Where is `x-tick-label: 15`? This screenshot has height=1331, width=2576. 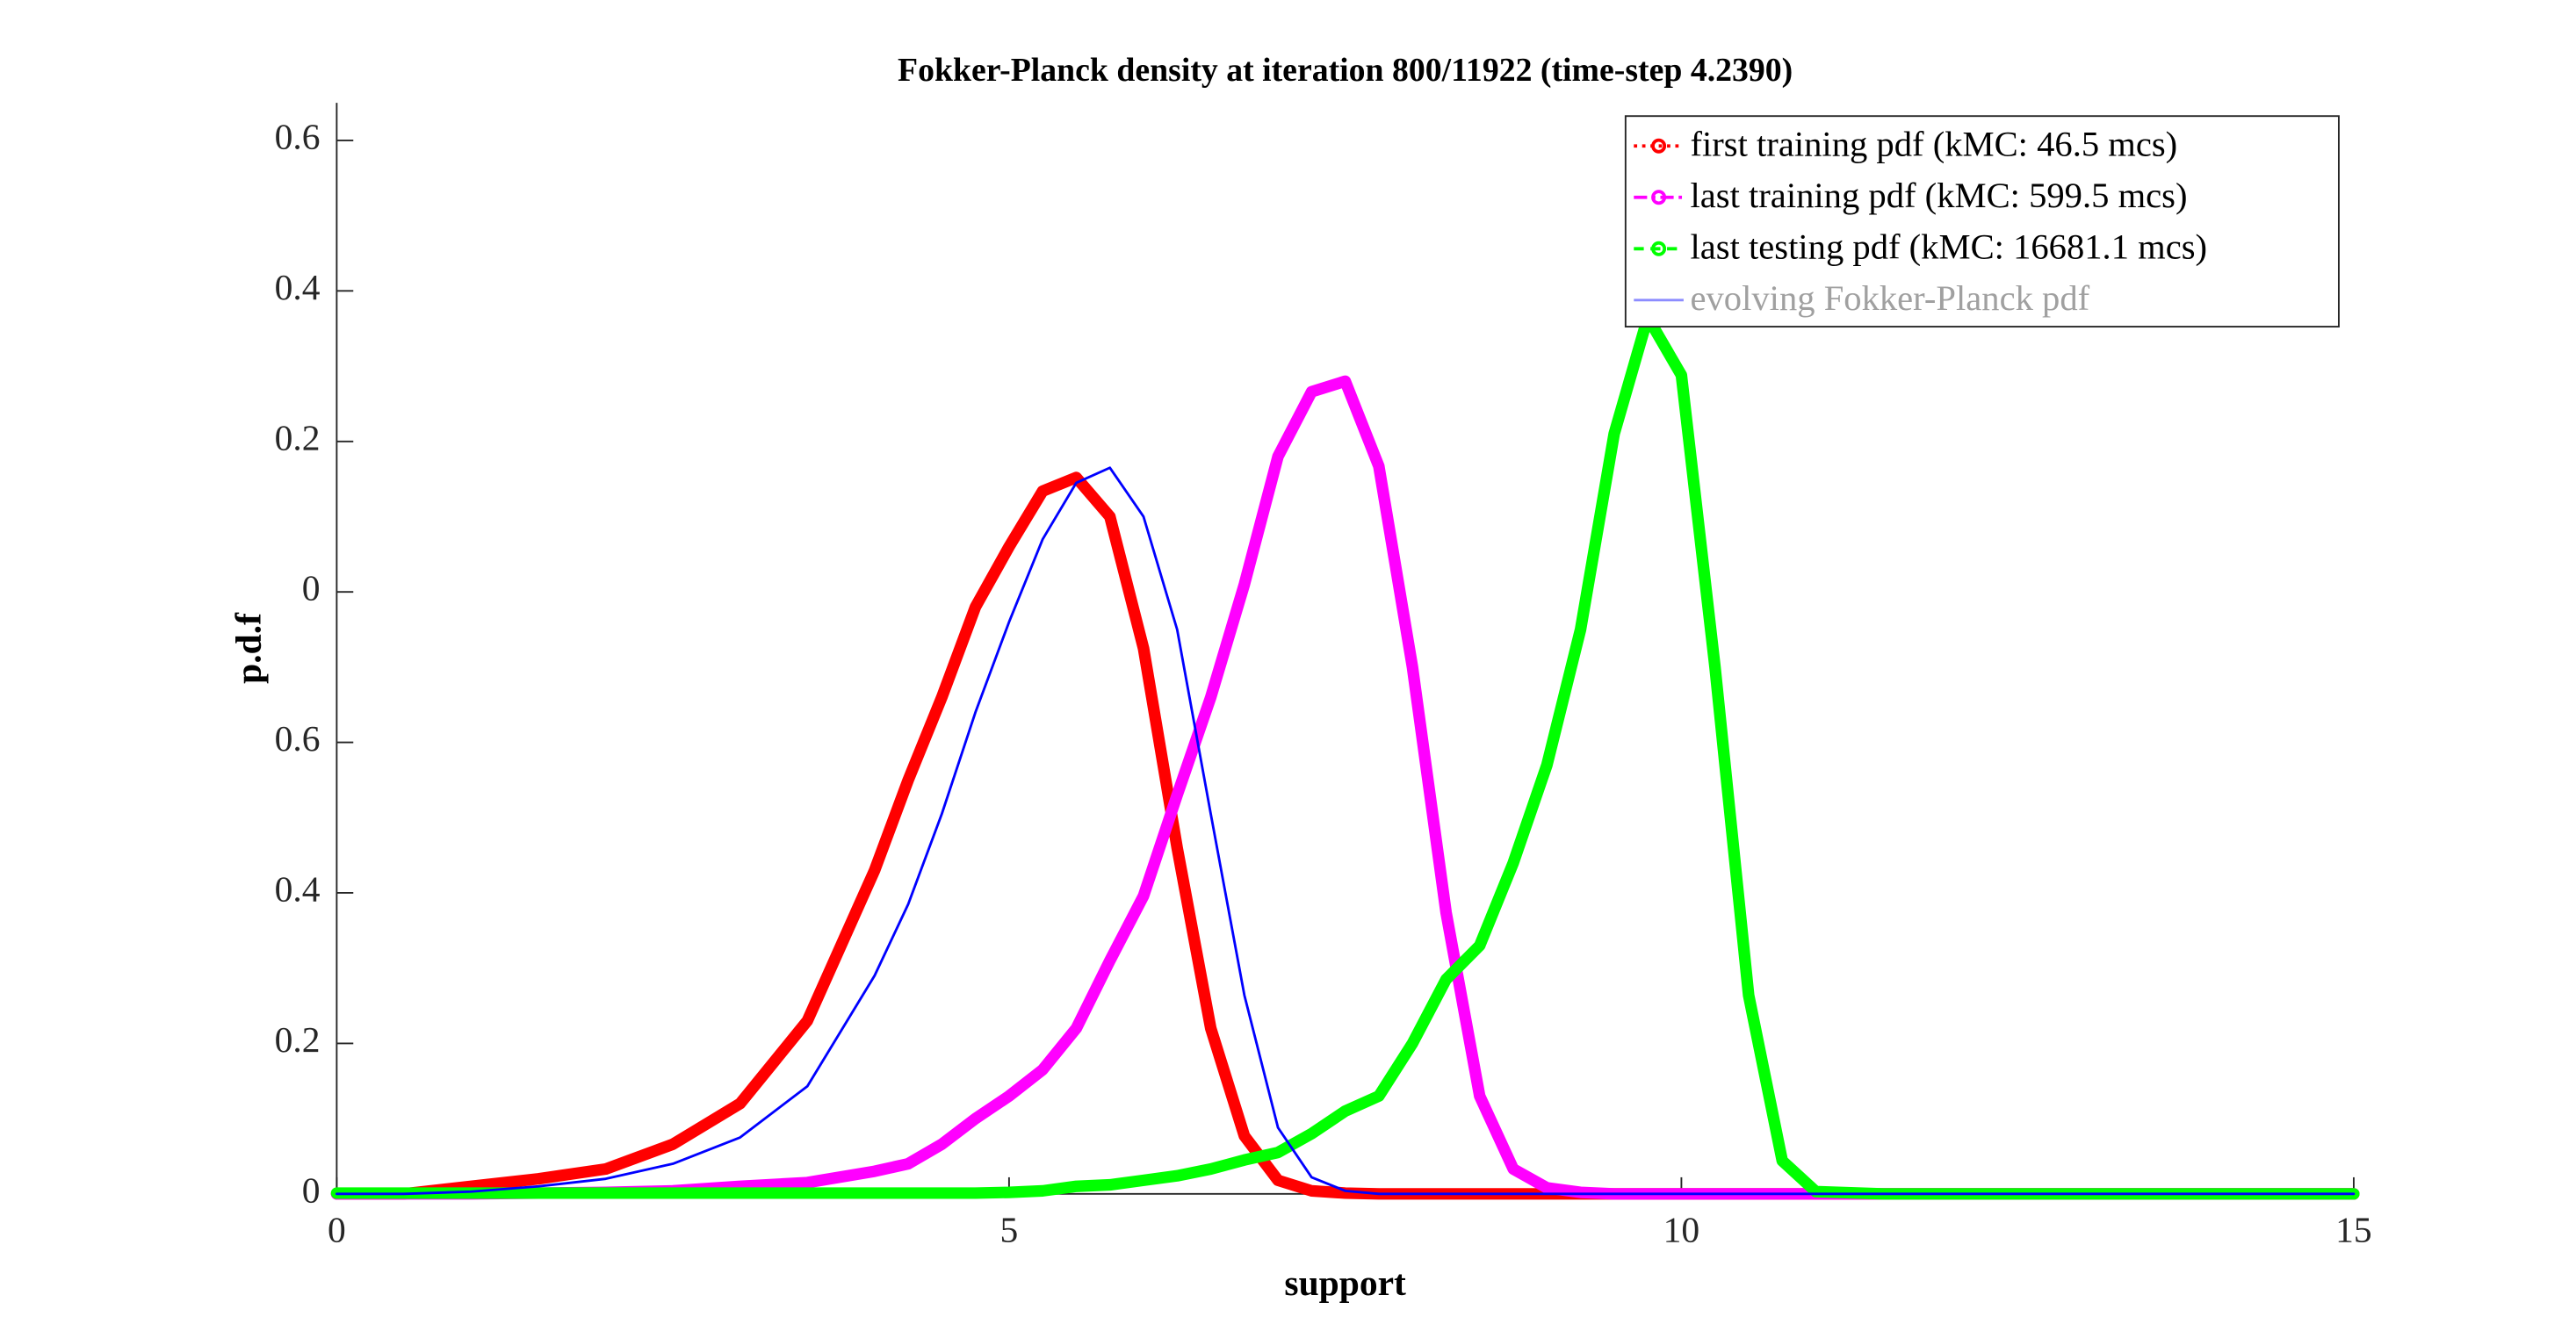 x-tick-label: 15 is located at coordinates (2353, 1230).